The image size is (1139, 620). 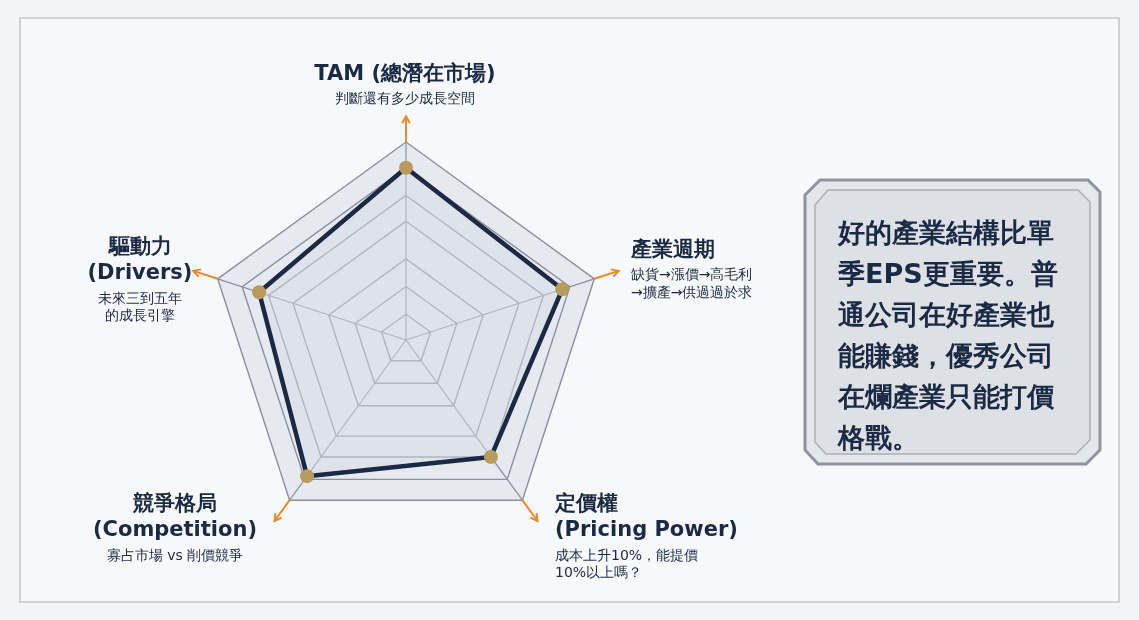 I want to click on spoke-label: 競爭格局 (Competition), so click(x=174, y=516).